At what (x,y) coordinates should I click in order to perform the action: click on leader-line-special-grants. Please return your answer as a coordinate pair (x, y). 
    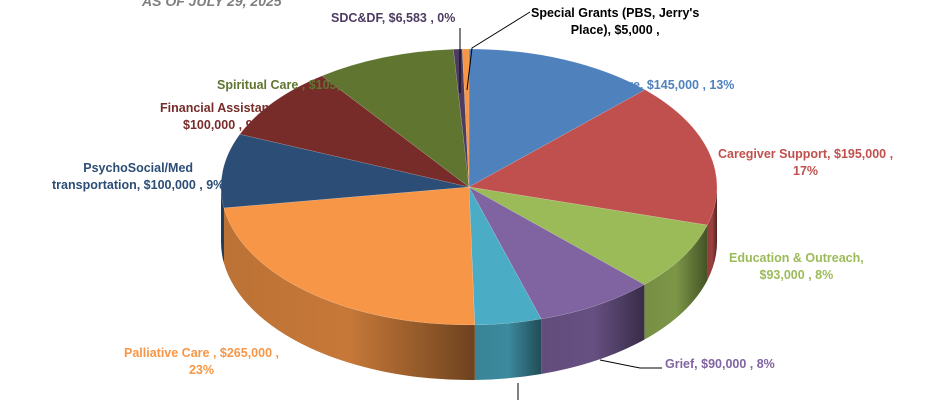
    Looking at the image, I should click on (498, 51).